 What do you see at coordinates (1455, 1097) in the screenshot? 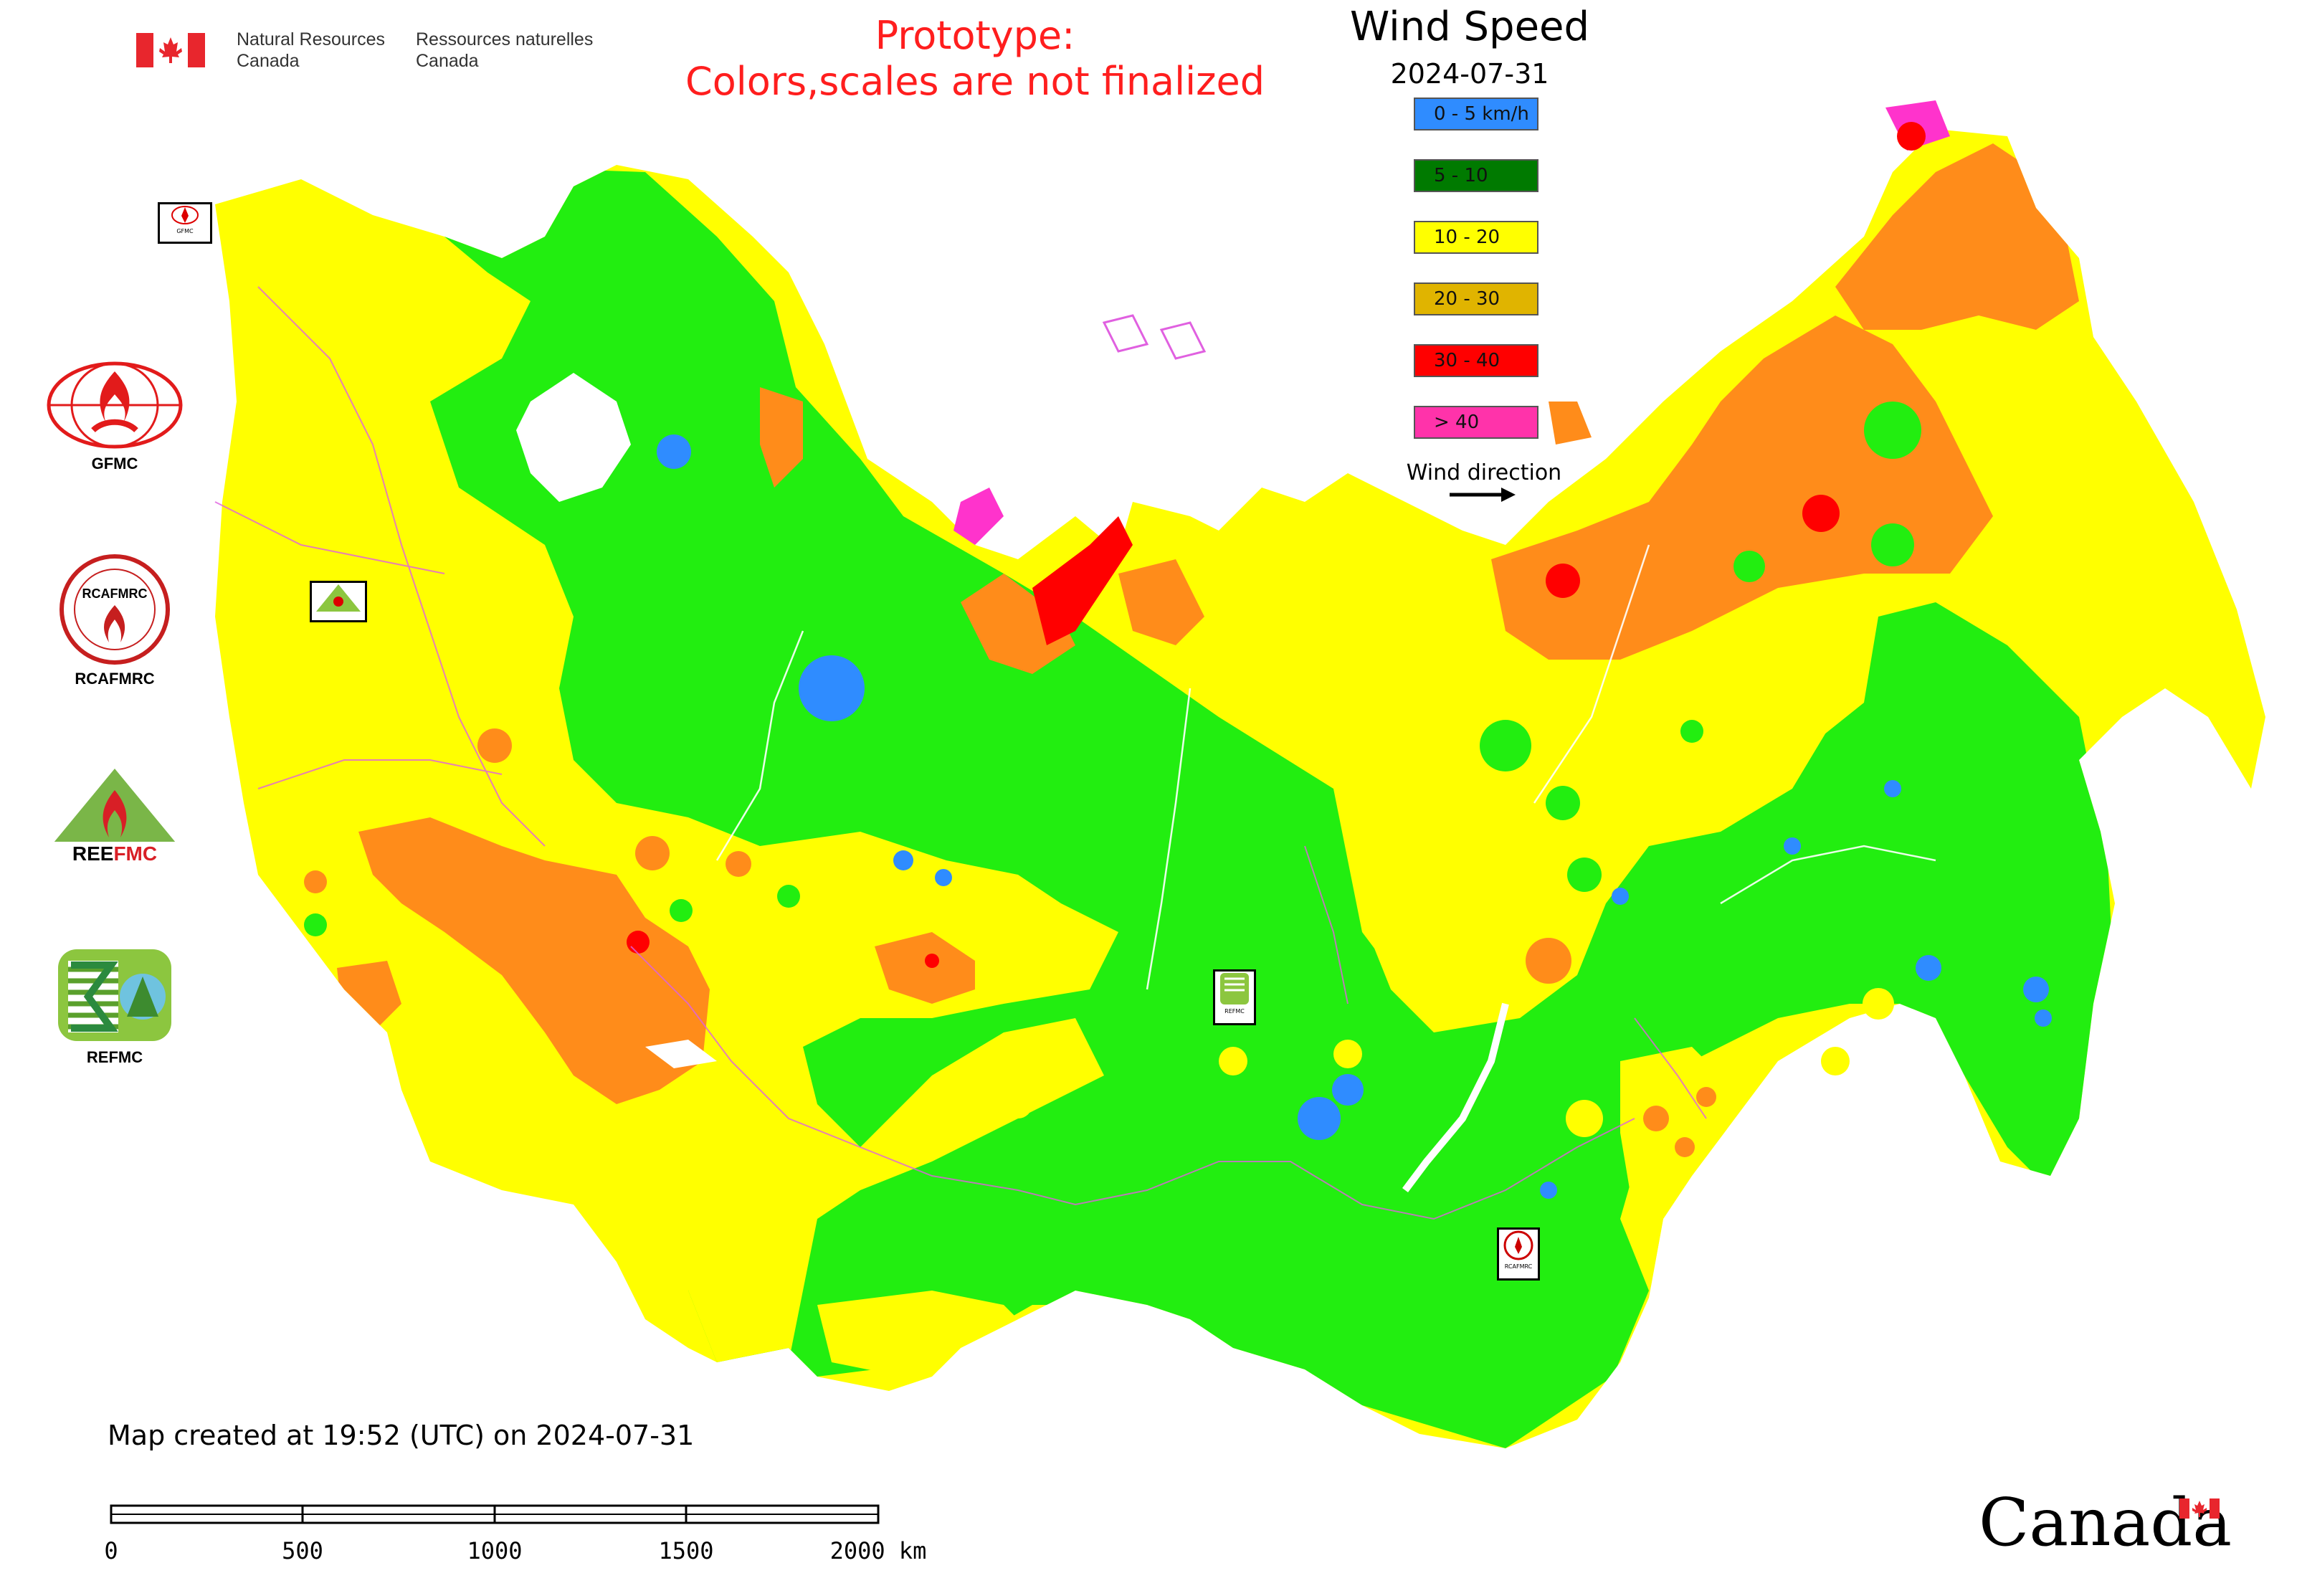
I see `lake-baikal` at bounding box center [1455, 1097].